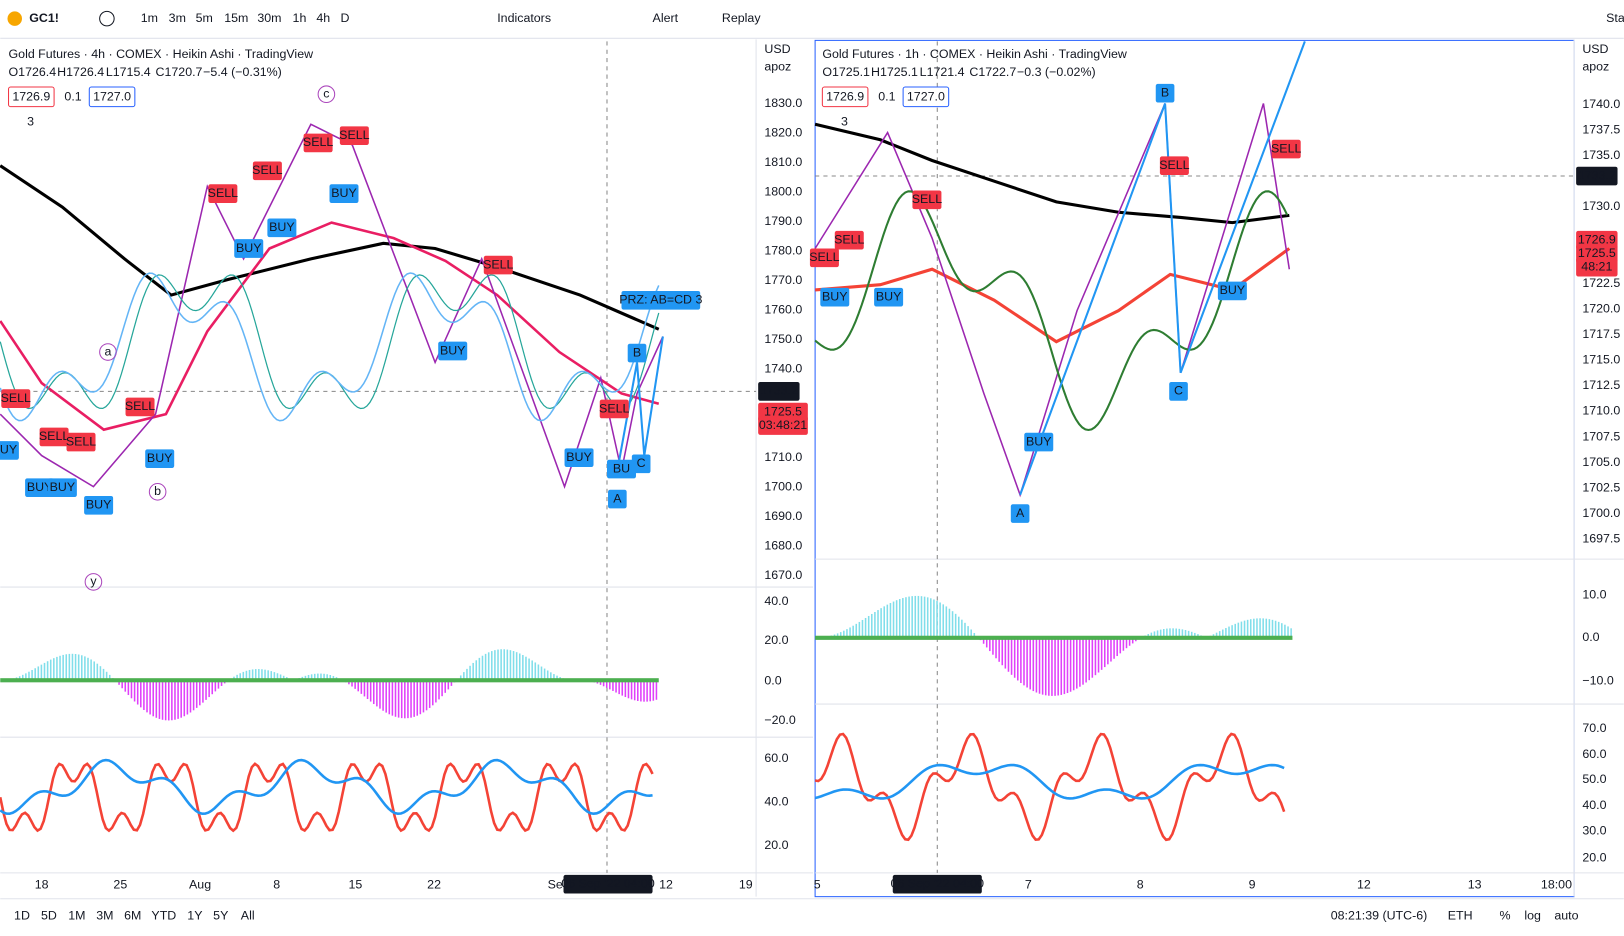 This screenshot has width=1624, height=936. I want to click on interval-button: D, so click(345, 18).